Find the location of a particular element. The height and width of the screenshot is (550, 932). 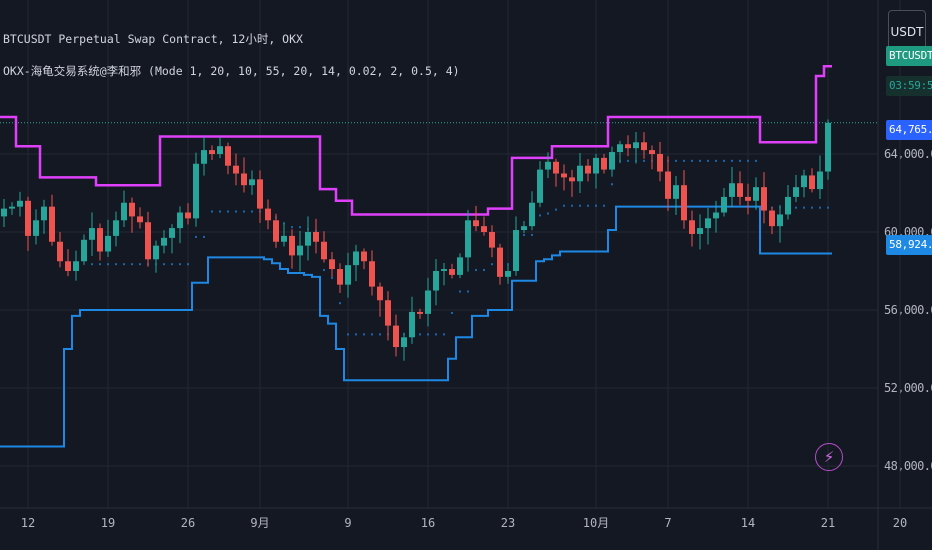

symbol-price-tag: BTCUSDT.P is located at coordinates (909, 56).